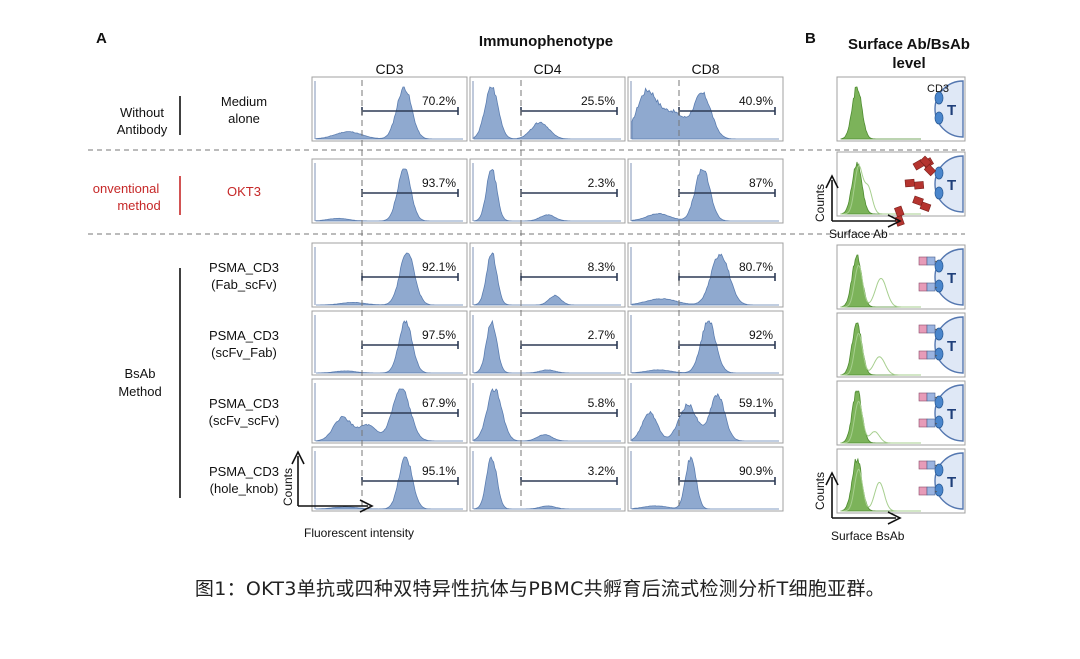 This screenshot has height=659, width=1080. What do you see at coordinates (244, 191) in the screenshot?
I see `row-label-1-line1: OKT3` at bounding box center [244, 191].